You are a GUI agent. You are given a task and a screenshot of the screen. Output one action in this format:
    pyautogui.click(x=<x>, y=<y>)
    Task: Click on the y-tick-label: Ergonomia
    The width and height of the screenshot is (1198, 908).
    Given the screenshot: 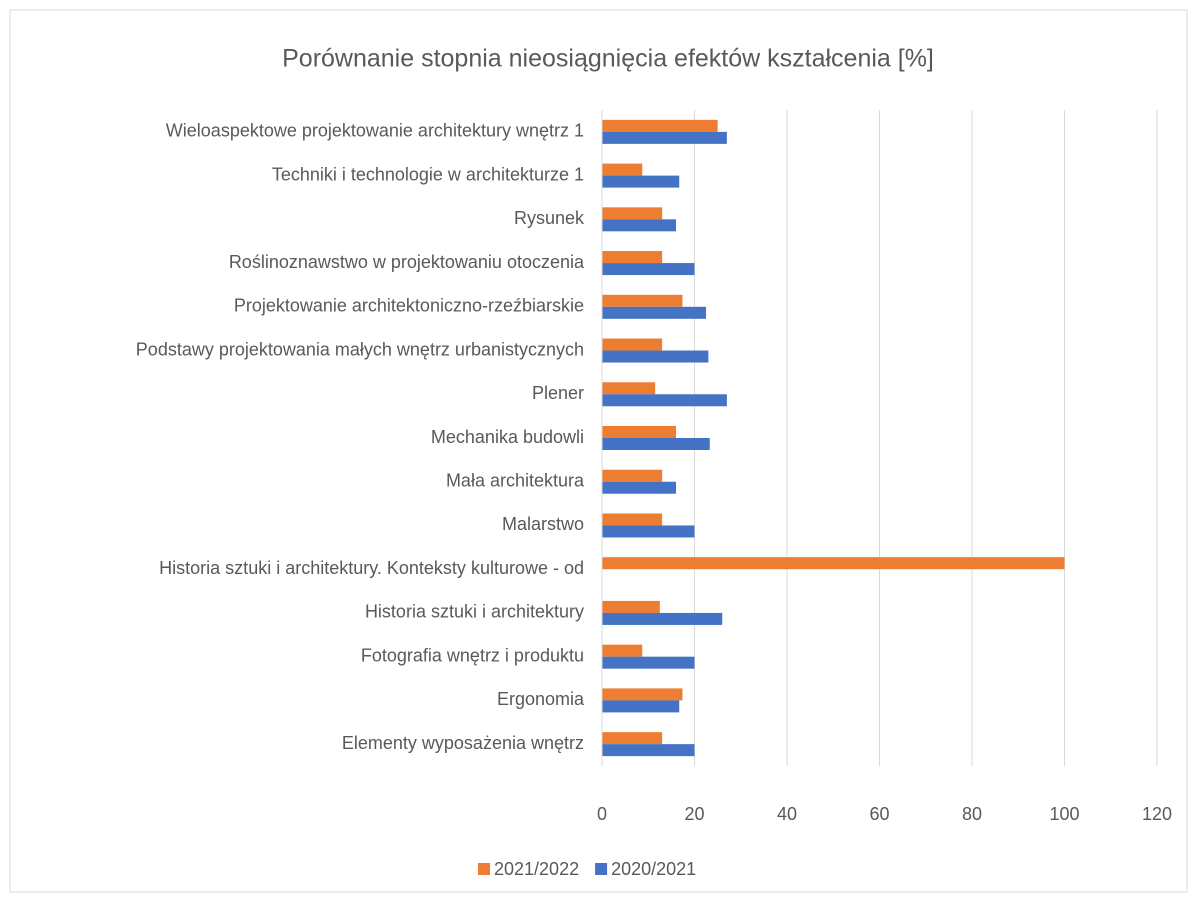 What is the action you would take?
    pyautogui.click(x=541, y=699)
    